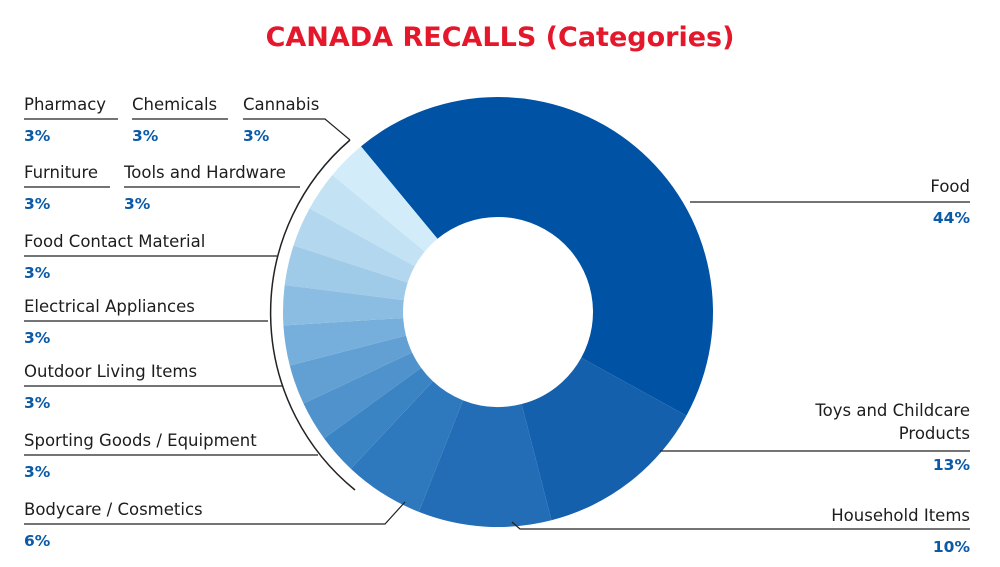  I want to click on category-label: Cannabis, so click(281, 104).